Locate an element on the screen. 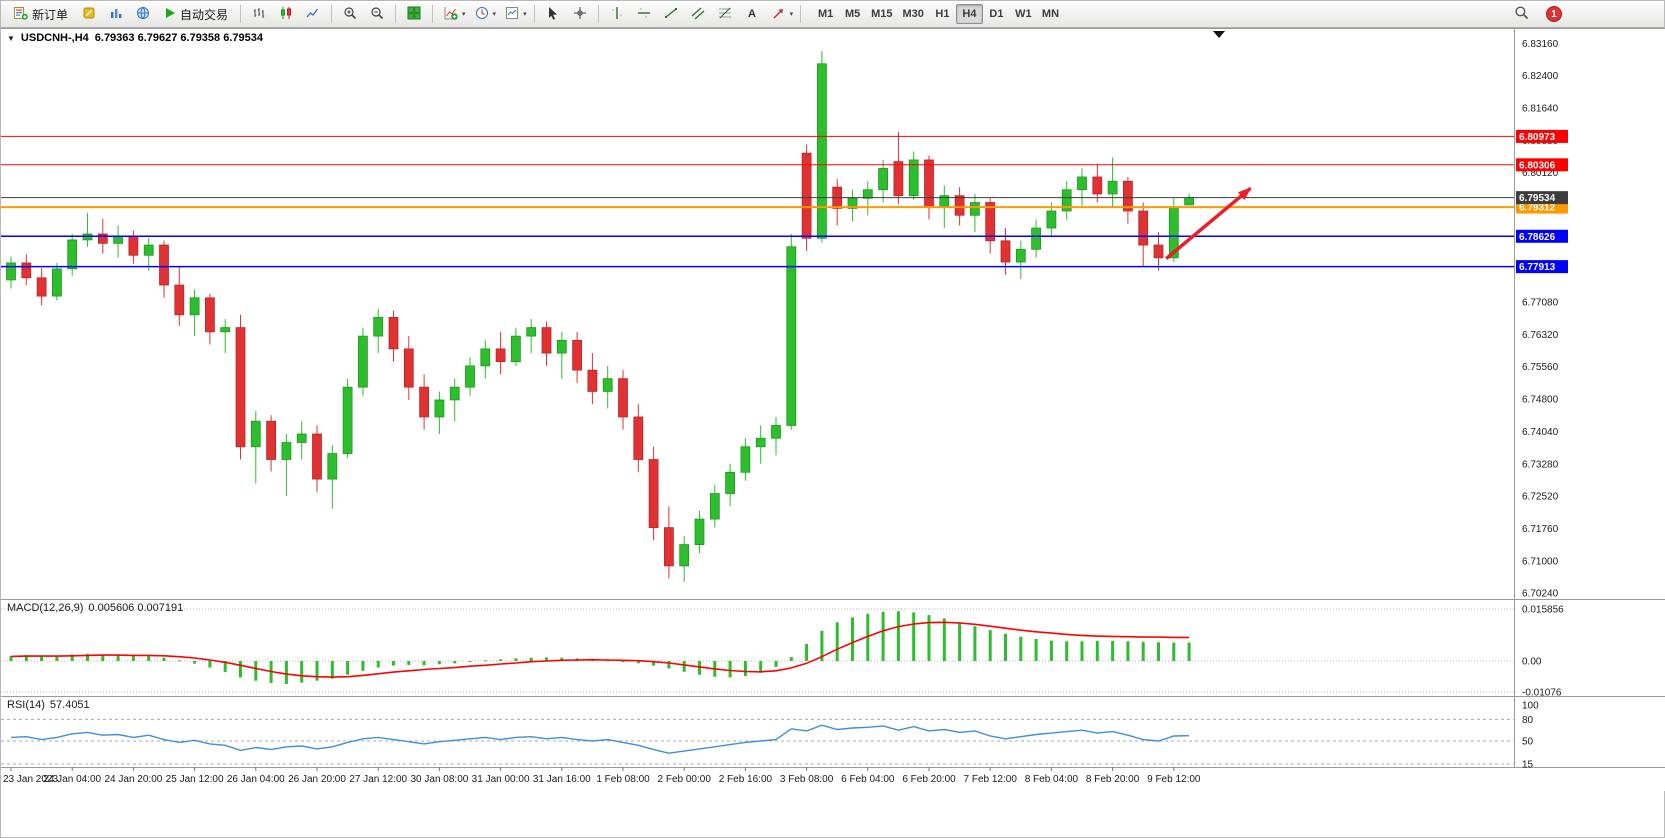 The height and width of the screenshot is (838, 1665). trend-arrow is located at coordinates (1208, 224).